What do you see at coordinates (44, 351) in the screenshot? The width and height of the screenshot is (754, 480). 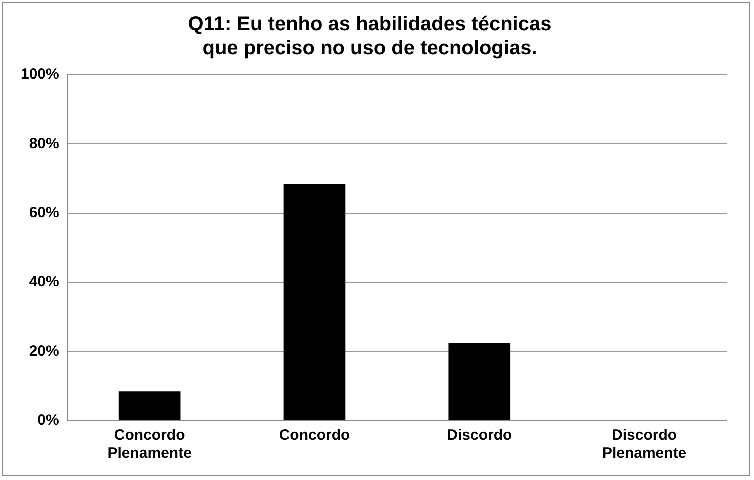 I see `y-tick-label: 20%` at bounding box center [44, 351].